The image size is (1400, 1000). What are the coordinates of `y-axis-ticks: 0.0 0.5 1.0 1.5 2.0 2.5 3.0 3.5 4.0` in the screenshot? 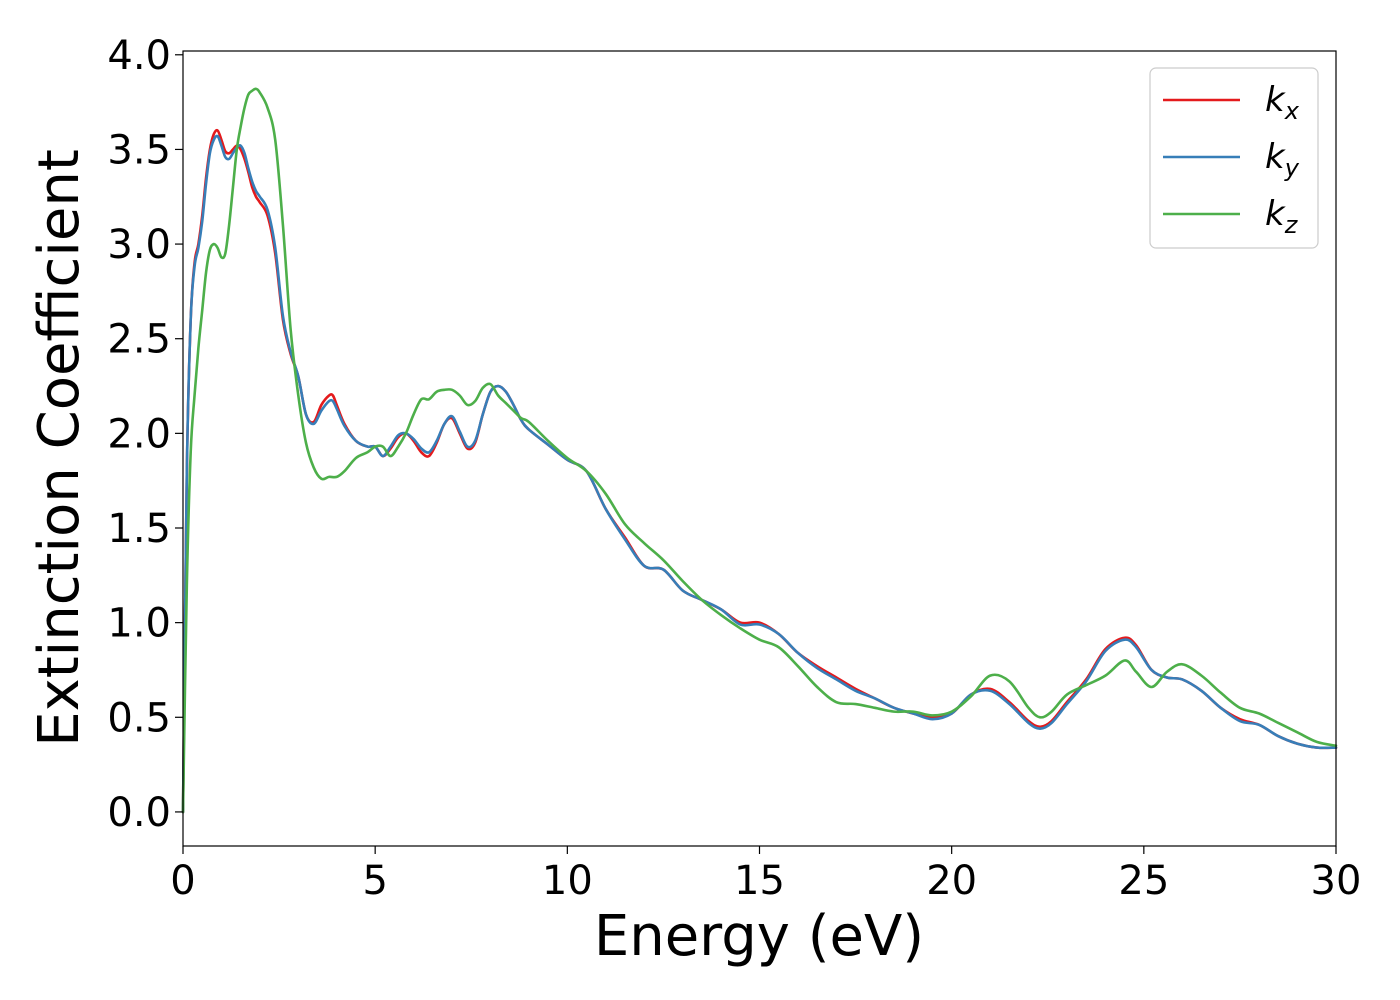 It's located at (145, 434).